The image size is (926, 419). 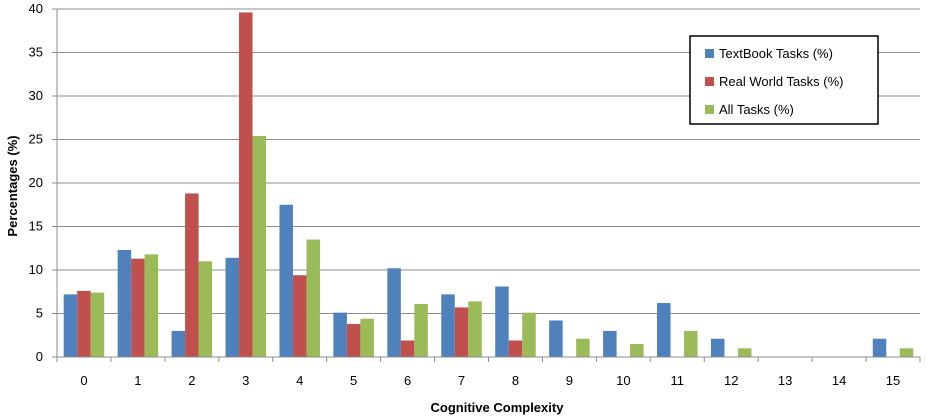 What do you see at coordinates (36, 95) in the screenshot?
I see `y-tick-label: 30` at bounding box center [36, 95].